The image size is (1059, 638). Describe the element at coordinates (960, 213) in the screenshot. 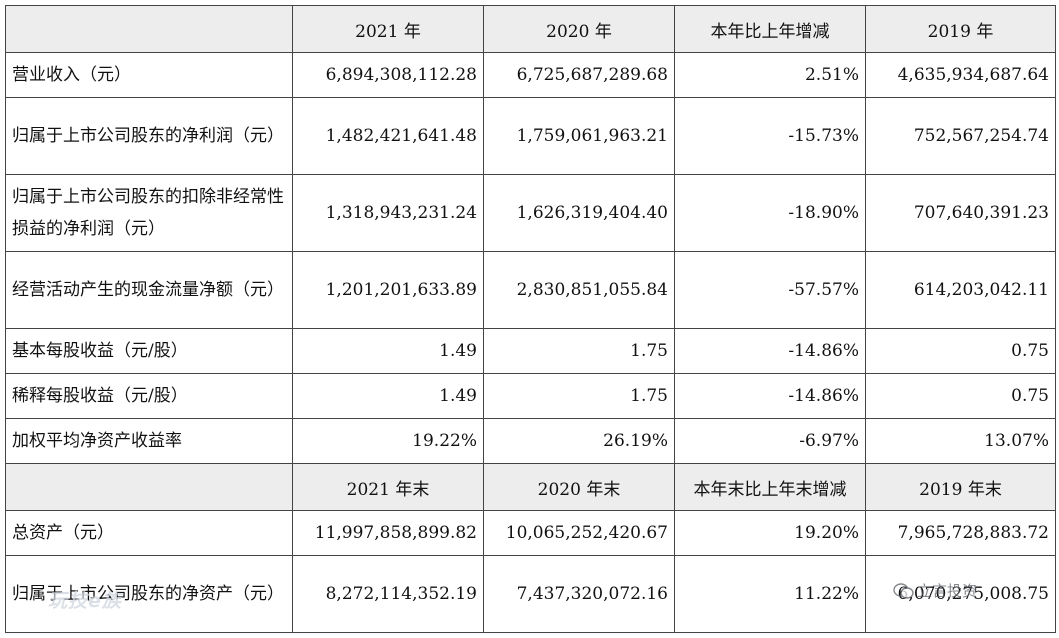

I see `value-2019: 707,640,391.23` at that location.